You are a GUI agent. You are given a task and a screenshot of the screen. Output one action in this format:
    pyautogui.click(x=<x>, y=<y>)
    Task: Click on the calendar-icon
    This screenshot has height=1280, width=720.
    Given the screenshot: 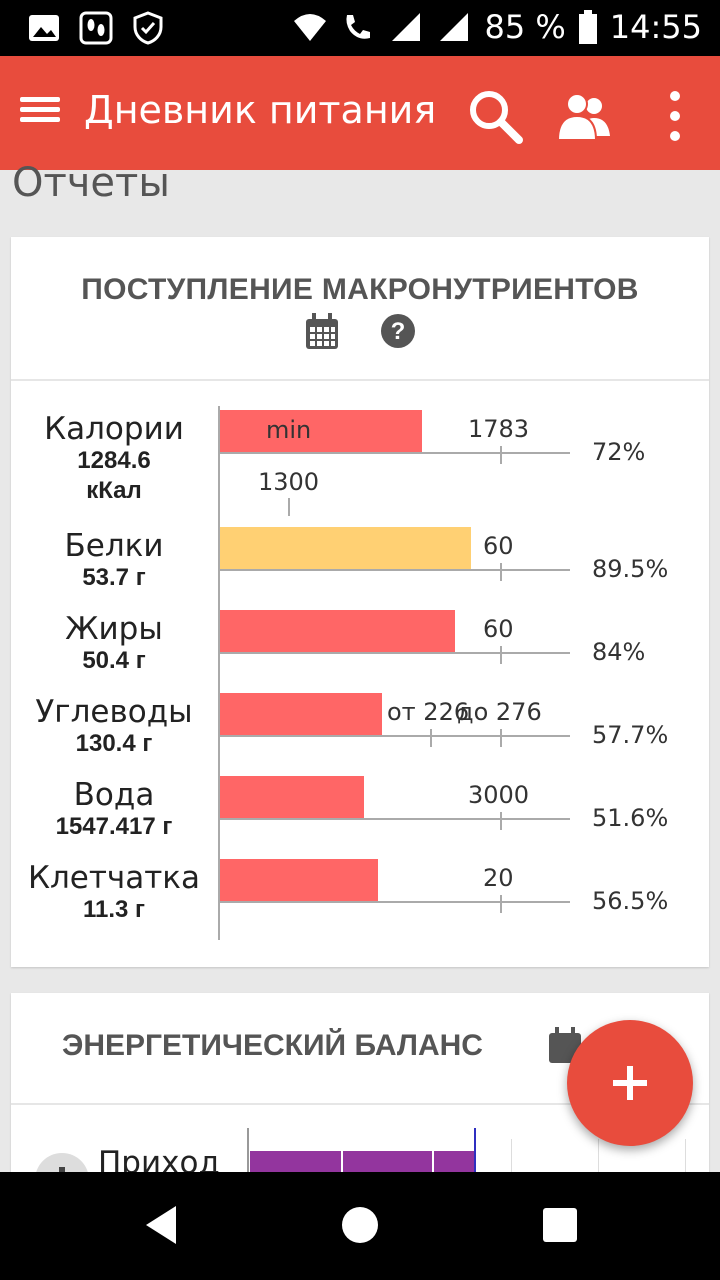 What is the action you would take?
    pyautogui.click(x=322, y=332)
    